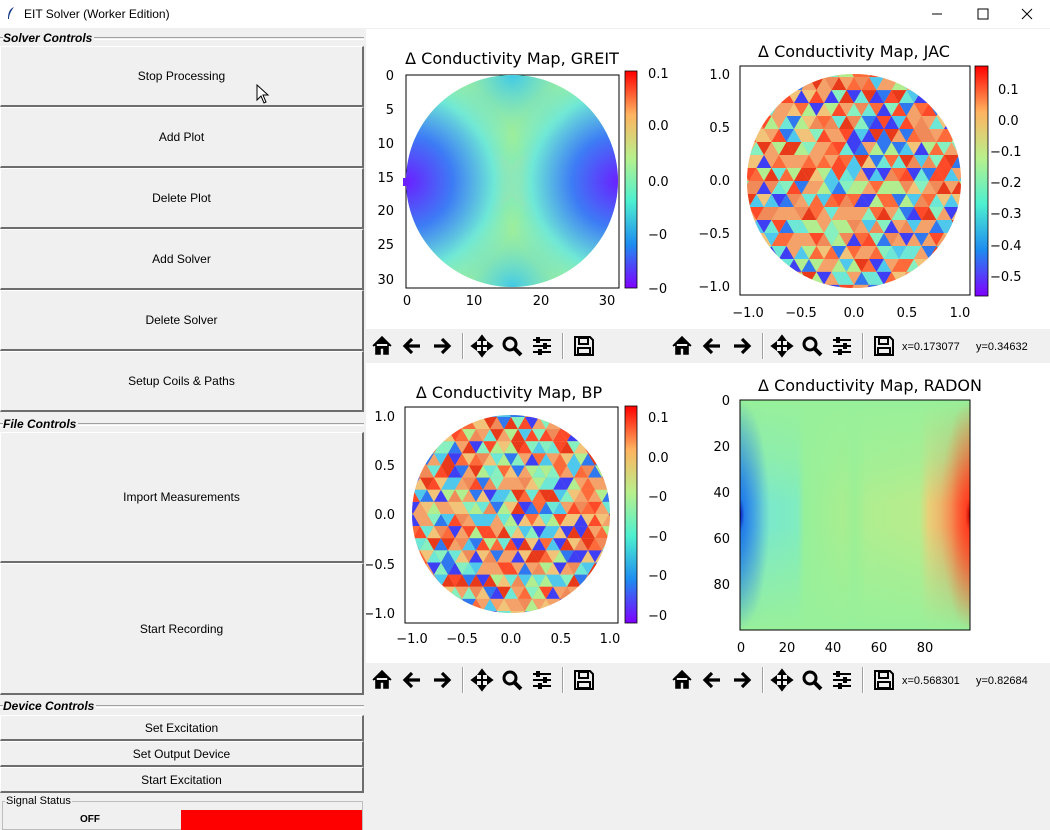 Image resolution: width=1050 pixels, height=830 pixels. Describe the element at coordinates (182, 259) in the screenshot. I see `add-solver-button: Add Solver` at that location.